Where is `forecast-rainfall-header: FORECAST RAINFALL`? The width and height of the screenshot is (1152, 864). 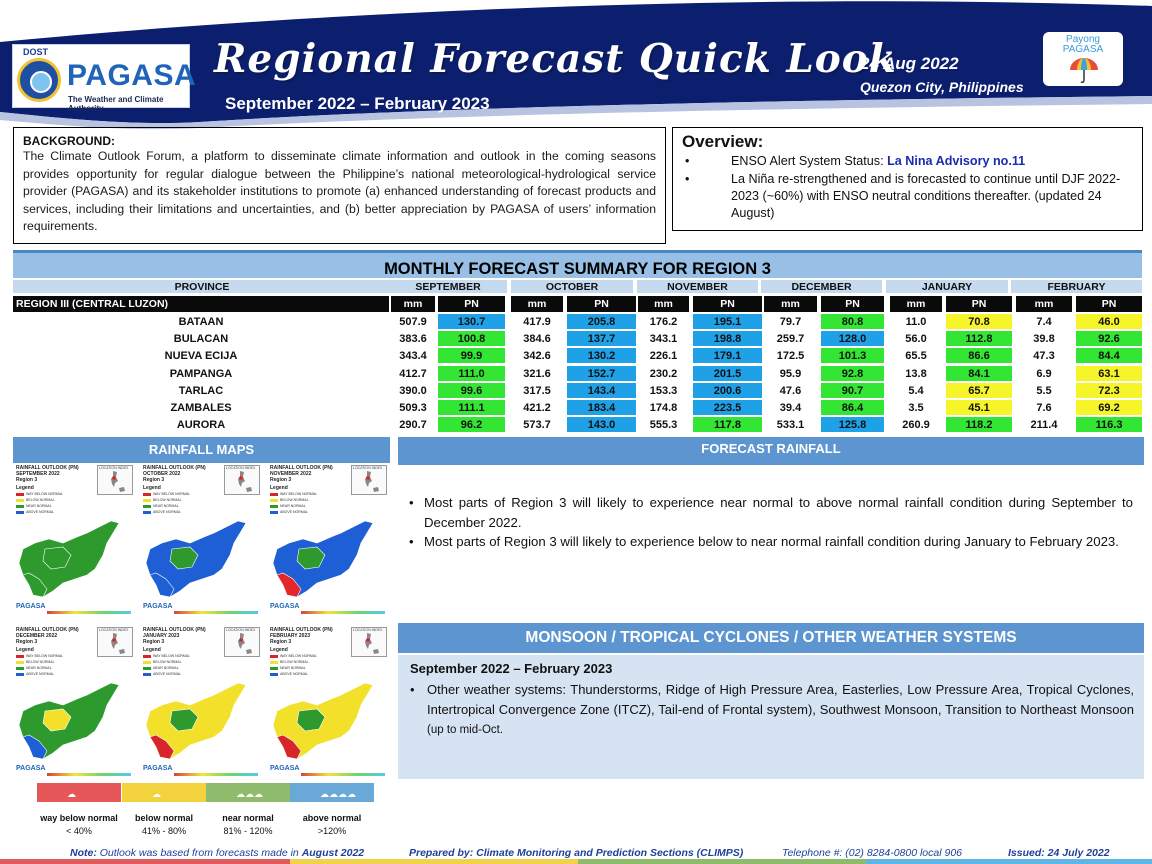 forecast-rainfall-header: FORECAST RAINFALL is located at coordinates (771, 451).